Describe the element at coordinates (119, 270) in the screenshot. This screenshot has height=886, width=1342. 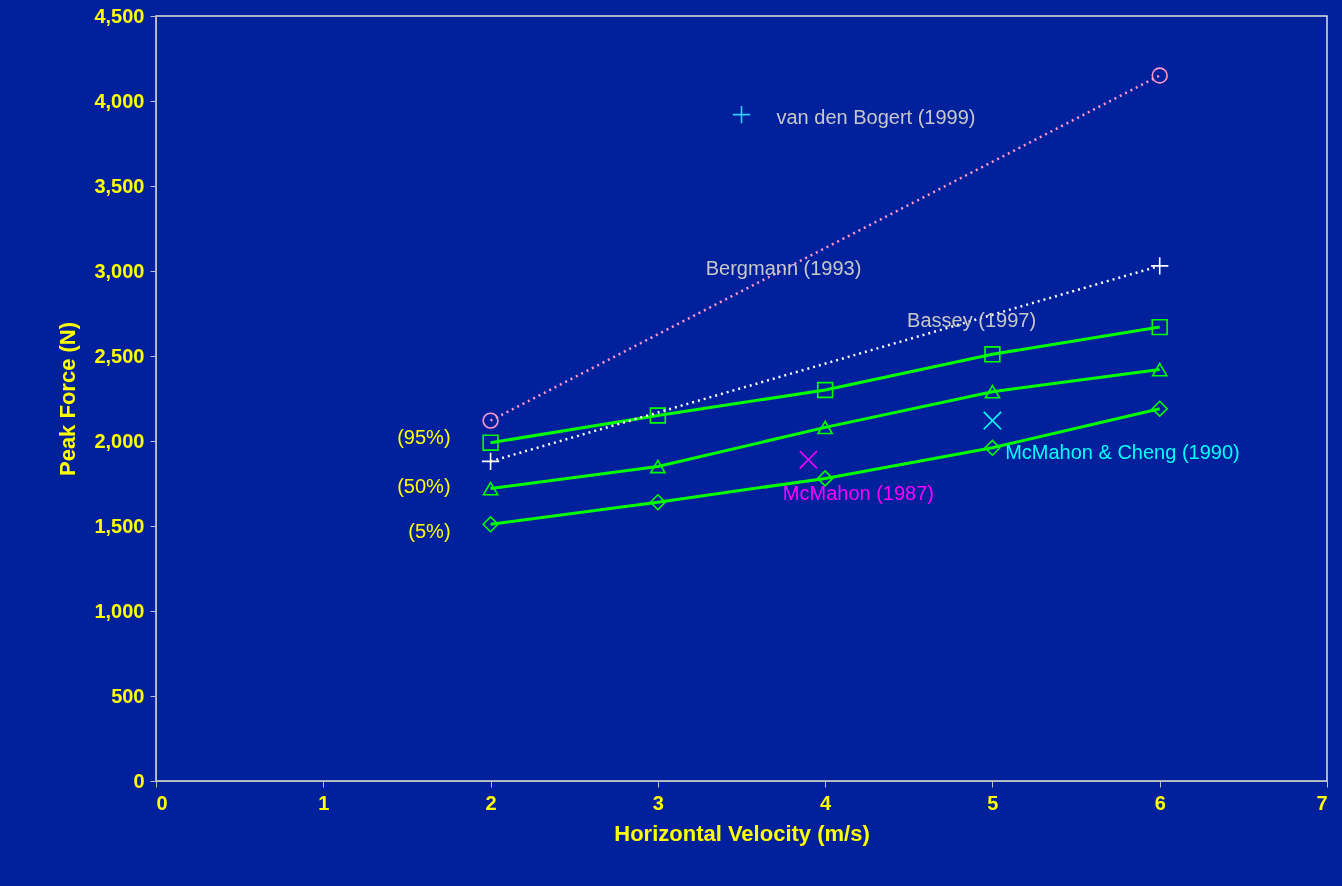
I see `y-tick-label: 3,000` at that location.